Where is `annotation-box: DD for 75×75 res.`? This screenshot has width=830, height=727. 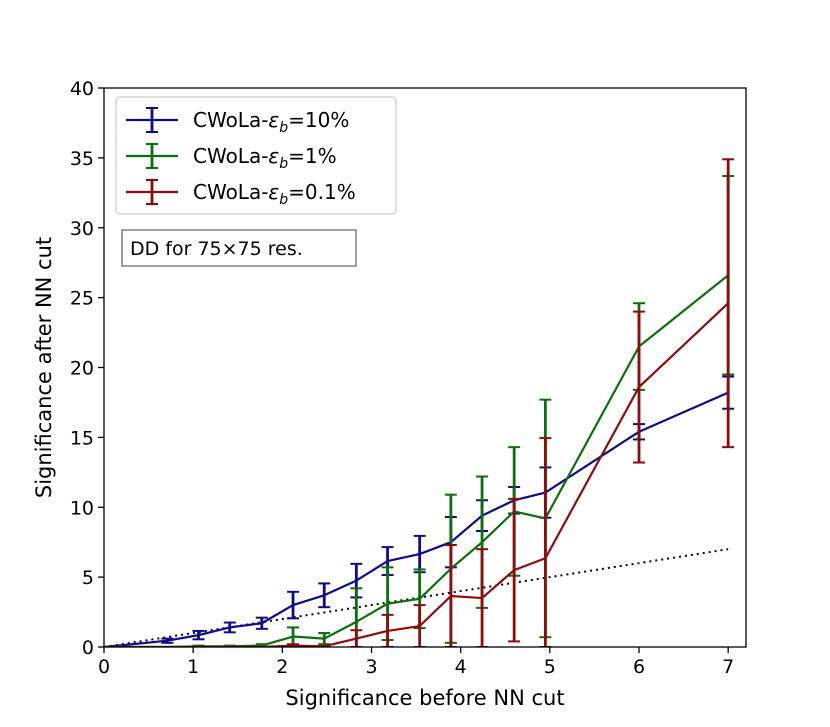
annotation-box: DD for 75×75 res. is located at coordinates (239, 248).